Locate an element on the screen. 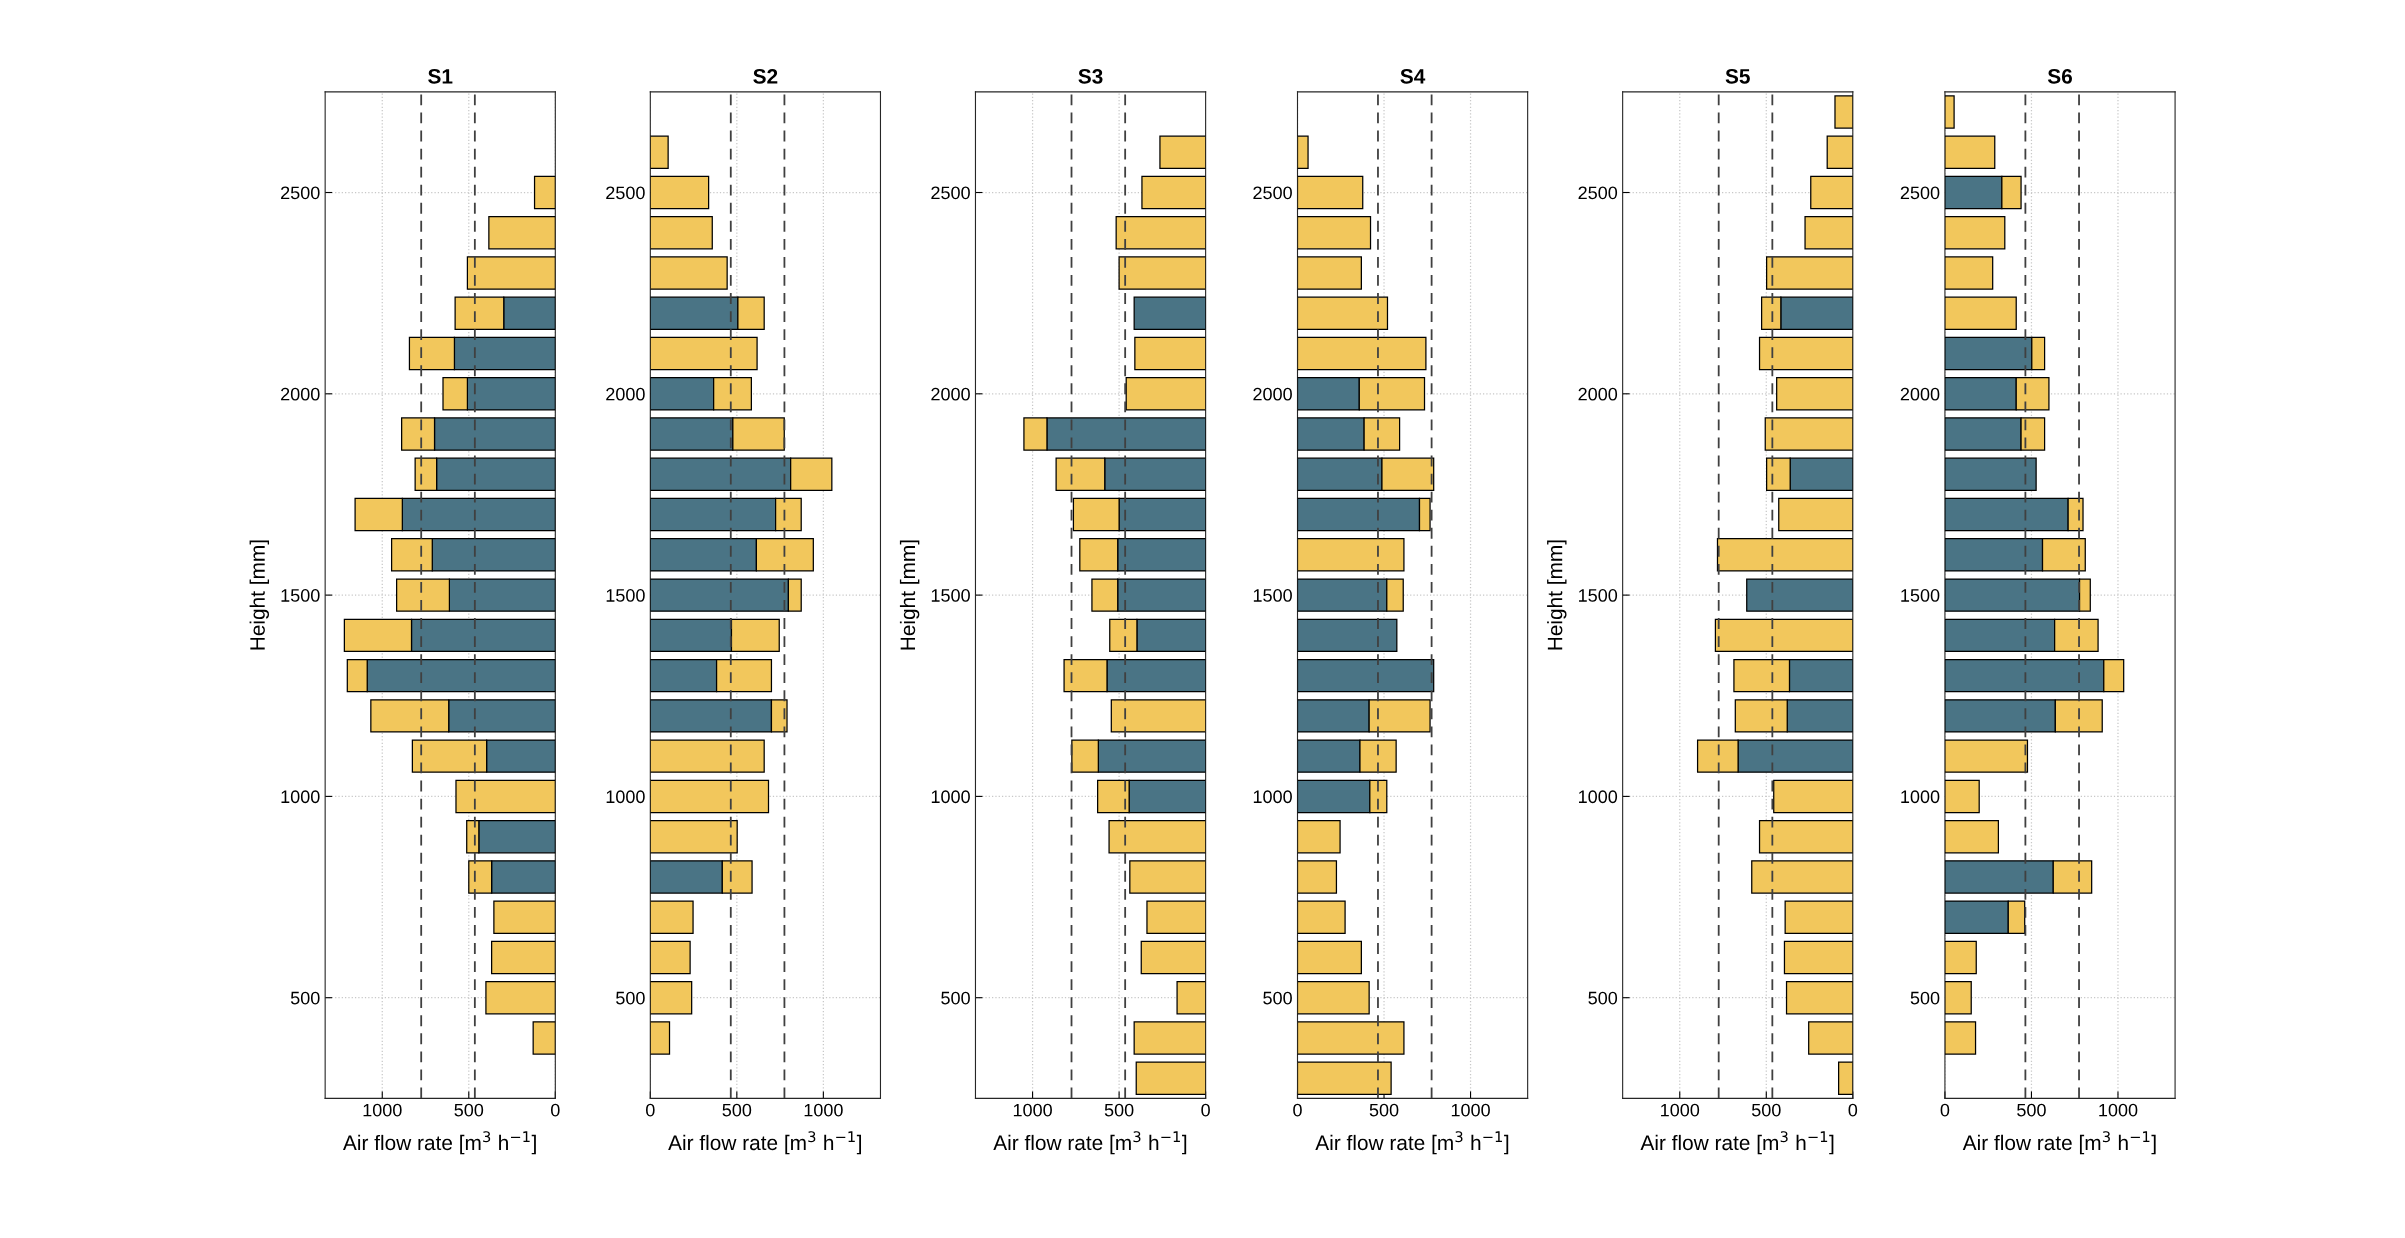  chart-title: S6 is located at coordinates (2059, 76).